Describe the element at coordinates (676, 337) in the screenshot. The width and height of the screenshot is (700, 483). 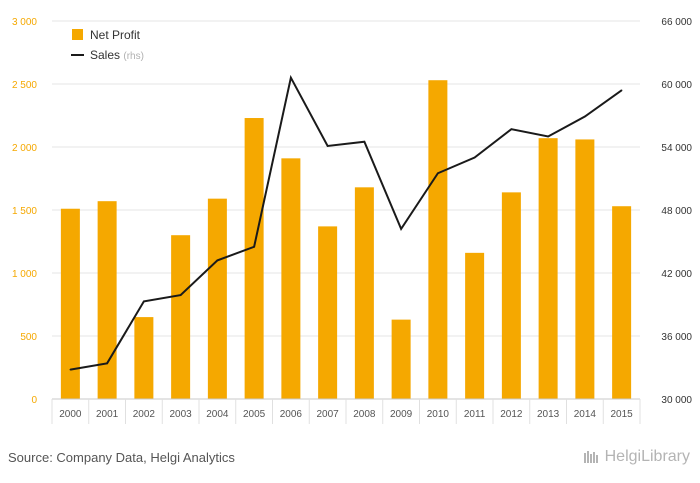
I see `y-right-tick-label: 36 000` at that location.